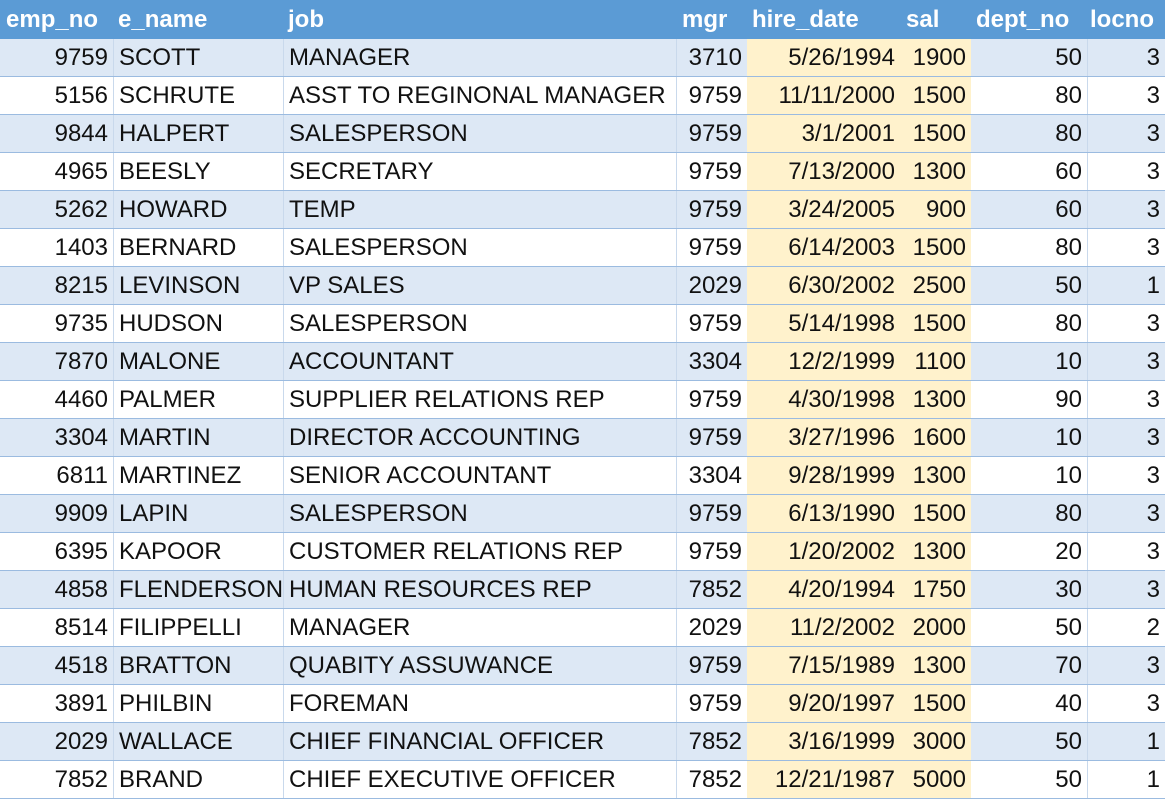 The height and width of the screenshot is (799, 1165). I want to click on cell-sal: 1100, so click(935, 361).